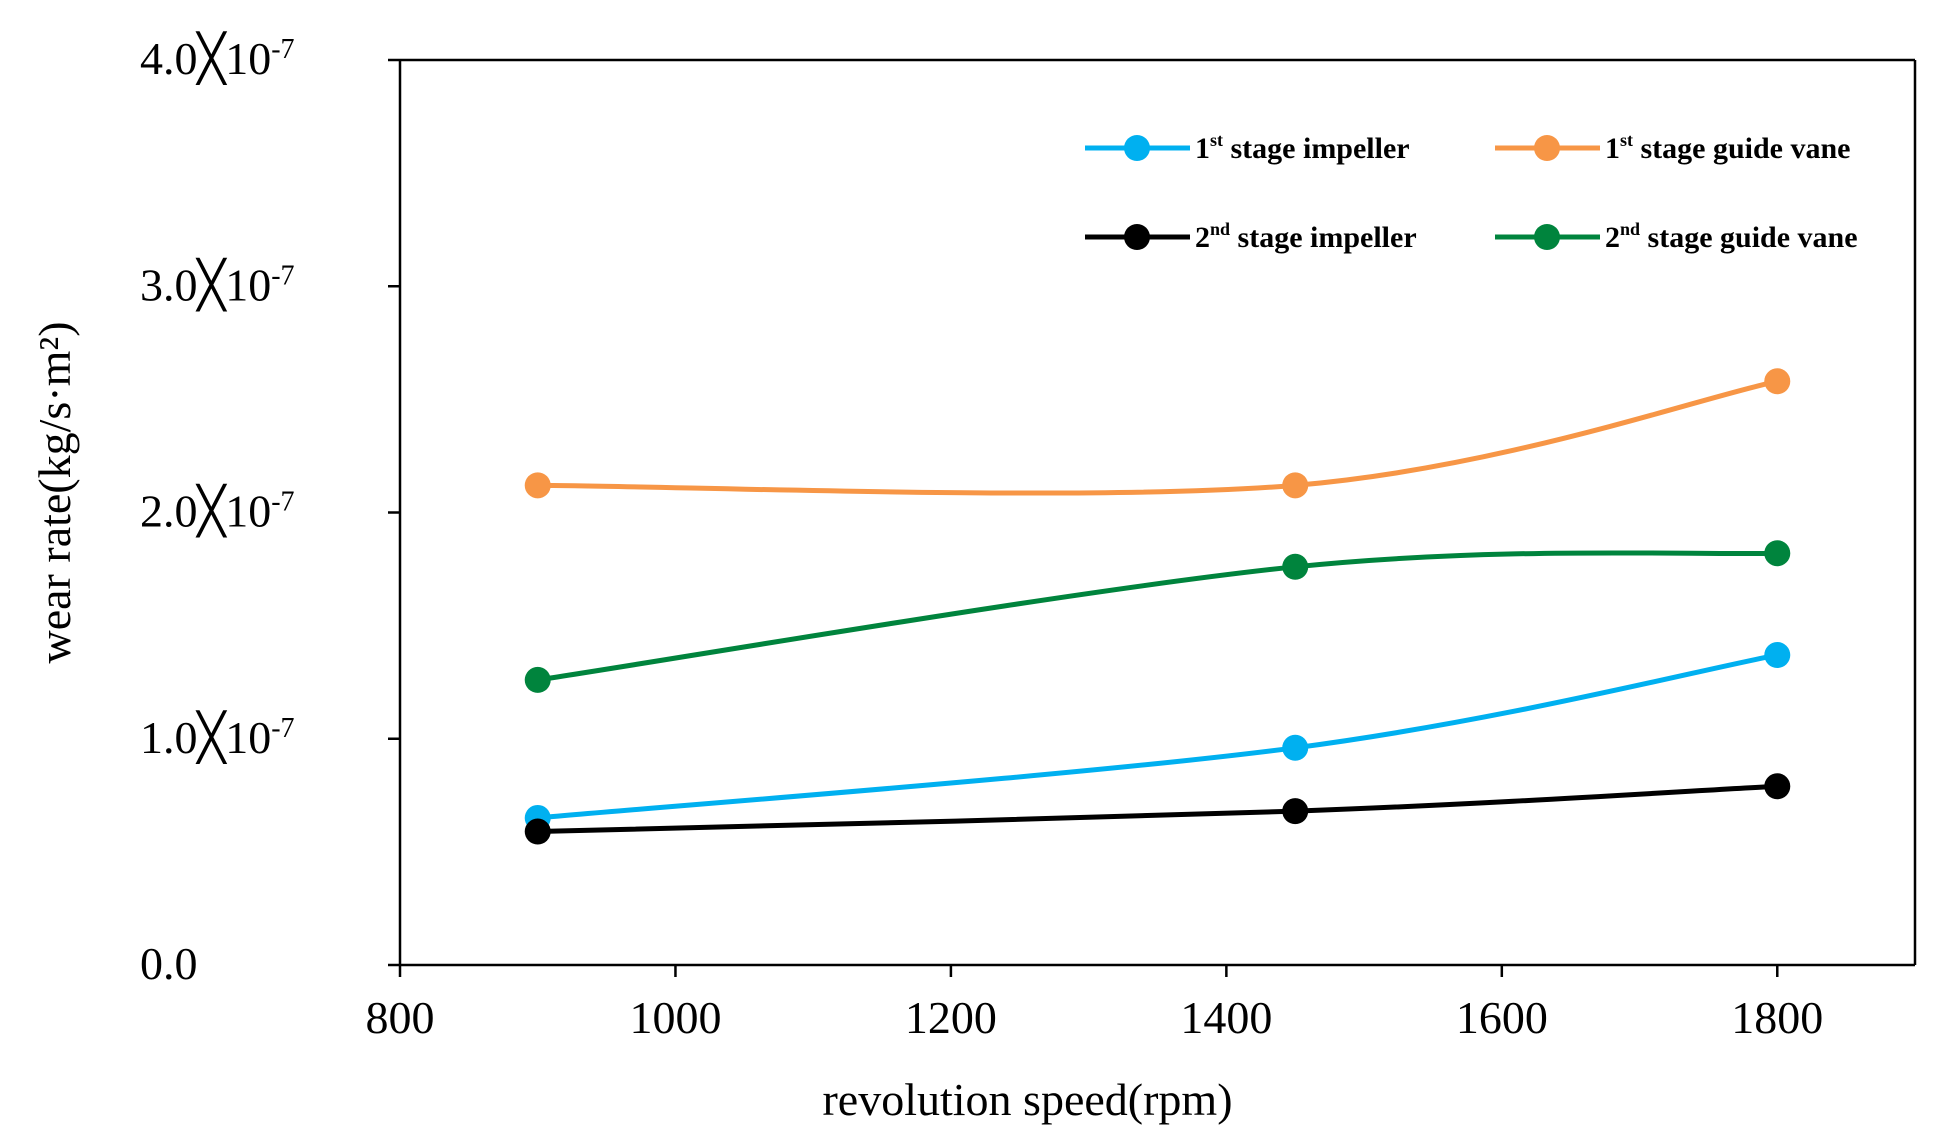 The width and height of the screenshot is (1935, 1145). I want to click on x-axis-title: revolution speed(rpm), so click(1027, 1099).